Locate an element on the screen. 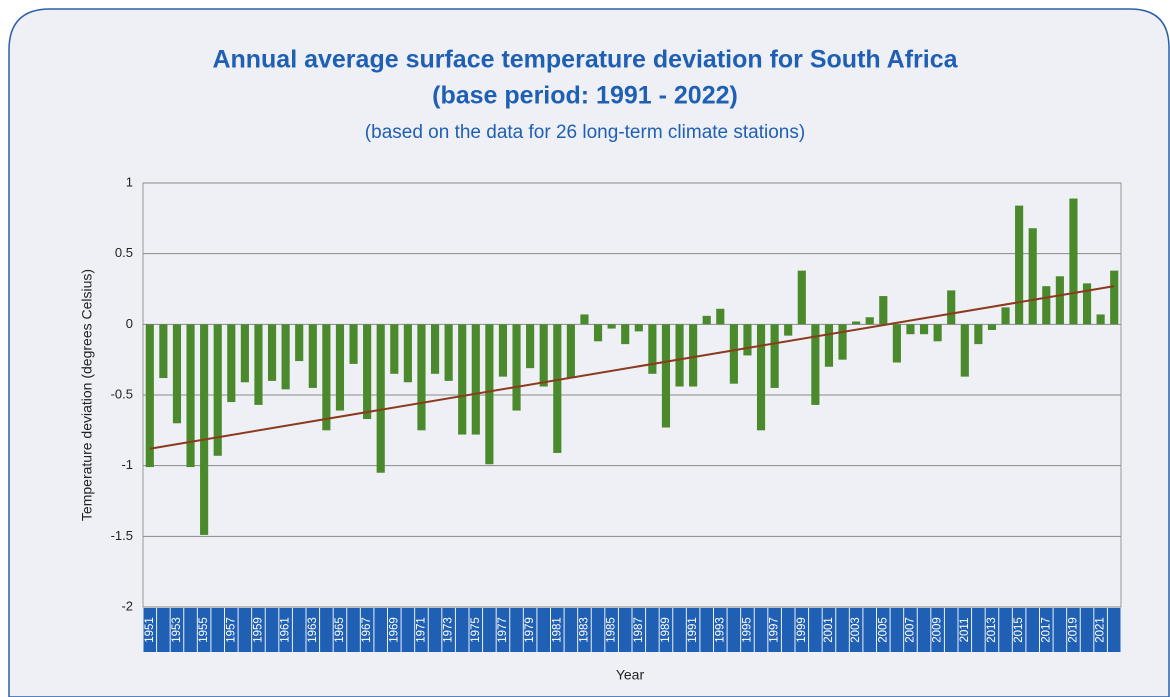  x-tick-label: 1965 is located at coordinates (340, 630).